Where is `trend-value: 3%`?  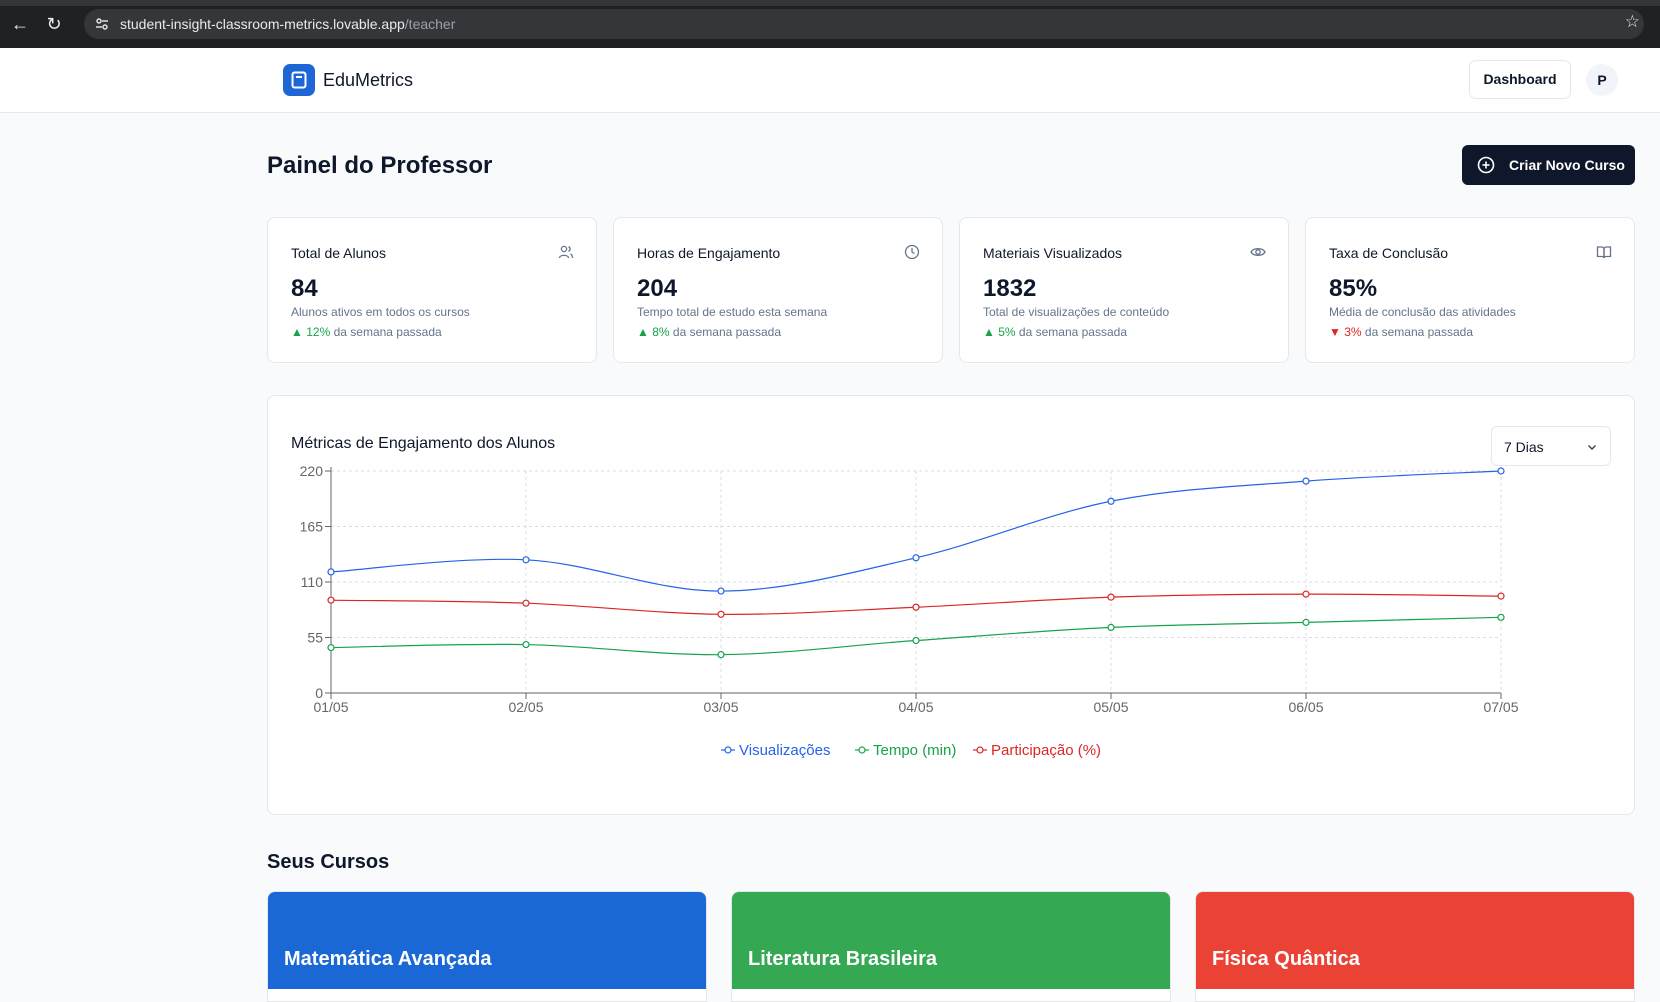
trend-value: 3% is located at coordinates (1353, 332).